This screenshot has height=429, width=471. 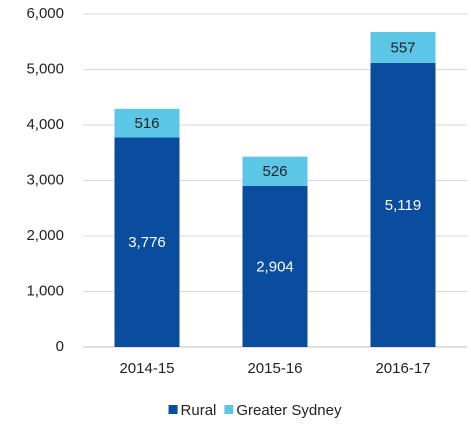 I want to click on y-tick-label: 3,000, so click(x=45, y=179).